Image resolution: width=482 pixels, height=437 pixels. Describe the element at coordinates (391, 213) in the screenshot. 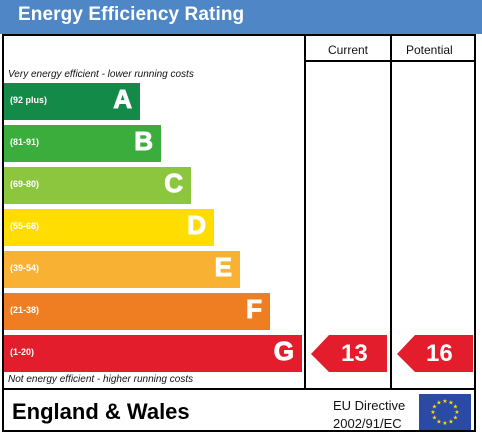

I see `column-divider-potential` at that location.